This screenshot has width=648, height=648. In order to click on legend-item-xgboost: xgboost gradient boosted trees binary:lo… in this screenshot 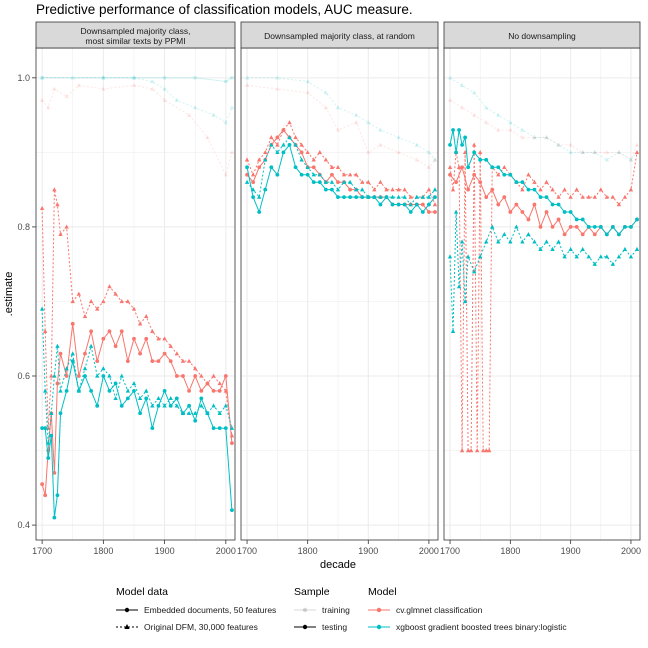, I will do `click(466, 627)`.